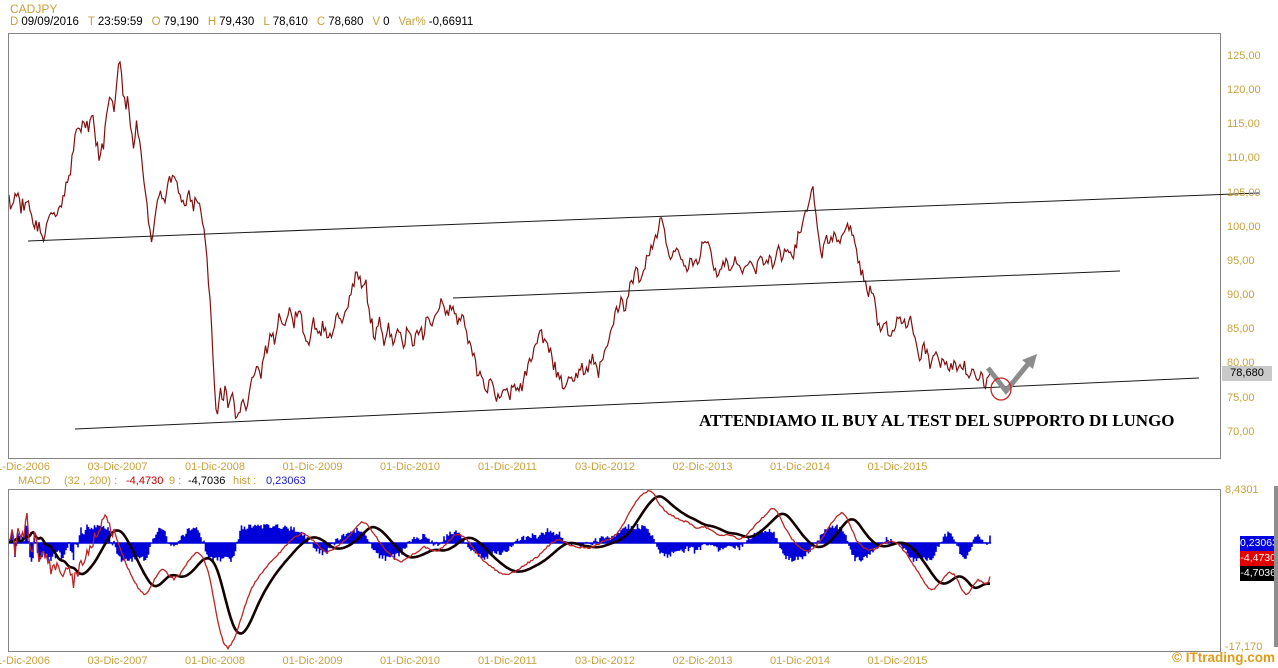  Describe the element at coordinates (175, 481) in the screenshot. I see `macd-signal-key: 9 :` at that location.